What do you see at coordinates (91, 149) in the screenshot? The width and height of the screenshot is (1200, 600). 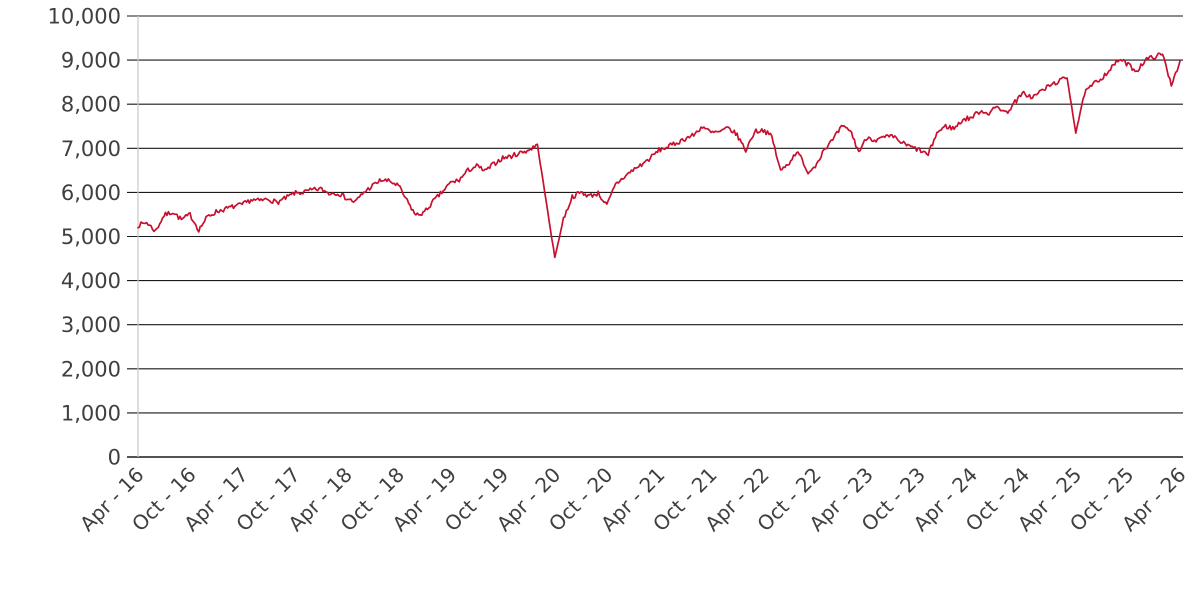 I see `y-axis-tick-label: 7,000` at bounding box center [91, 149].